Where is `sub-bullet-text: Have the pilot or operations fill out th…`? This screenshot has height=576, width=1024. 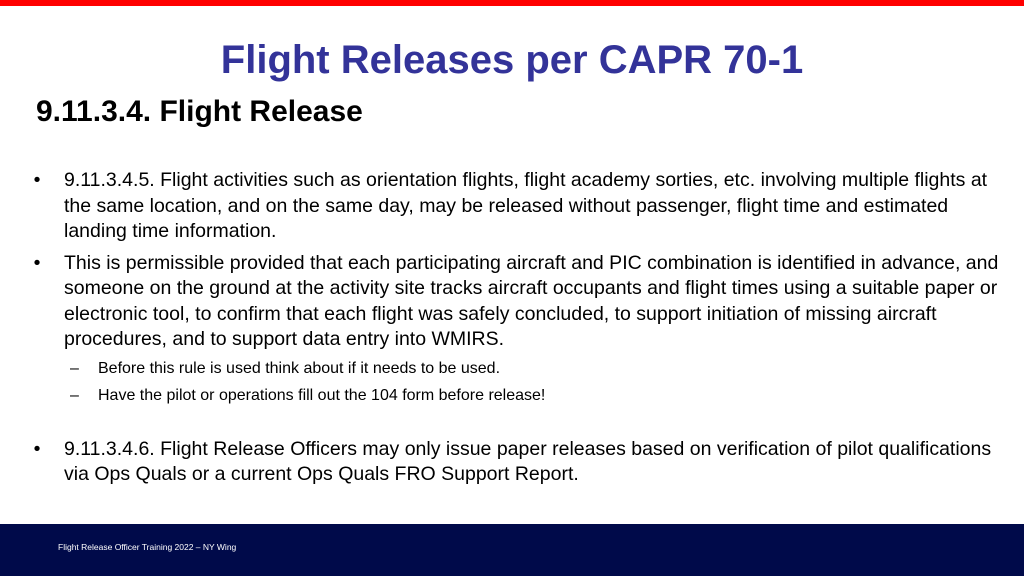 sub-bullet-text: Have the pilot or operations fill out th… is located at coordinates (322, 395).